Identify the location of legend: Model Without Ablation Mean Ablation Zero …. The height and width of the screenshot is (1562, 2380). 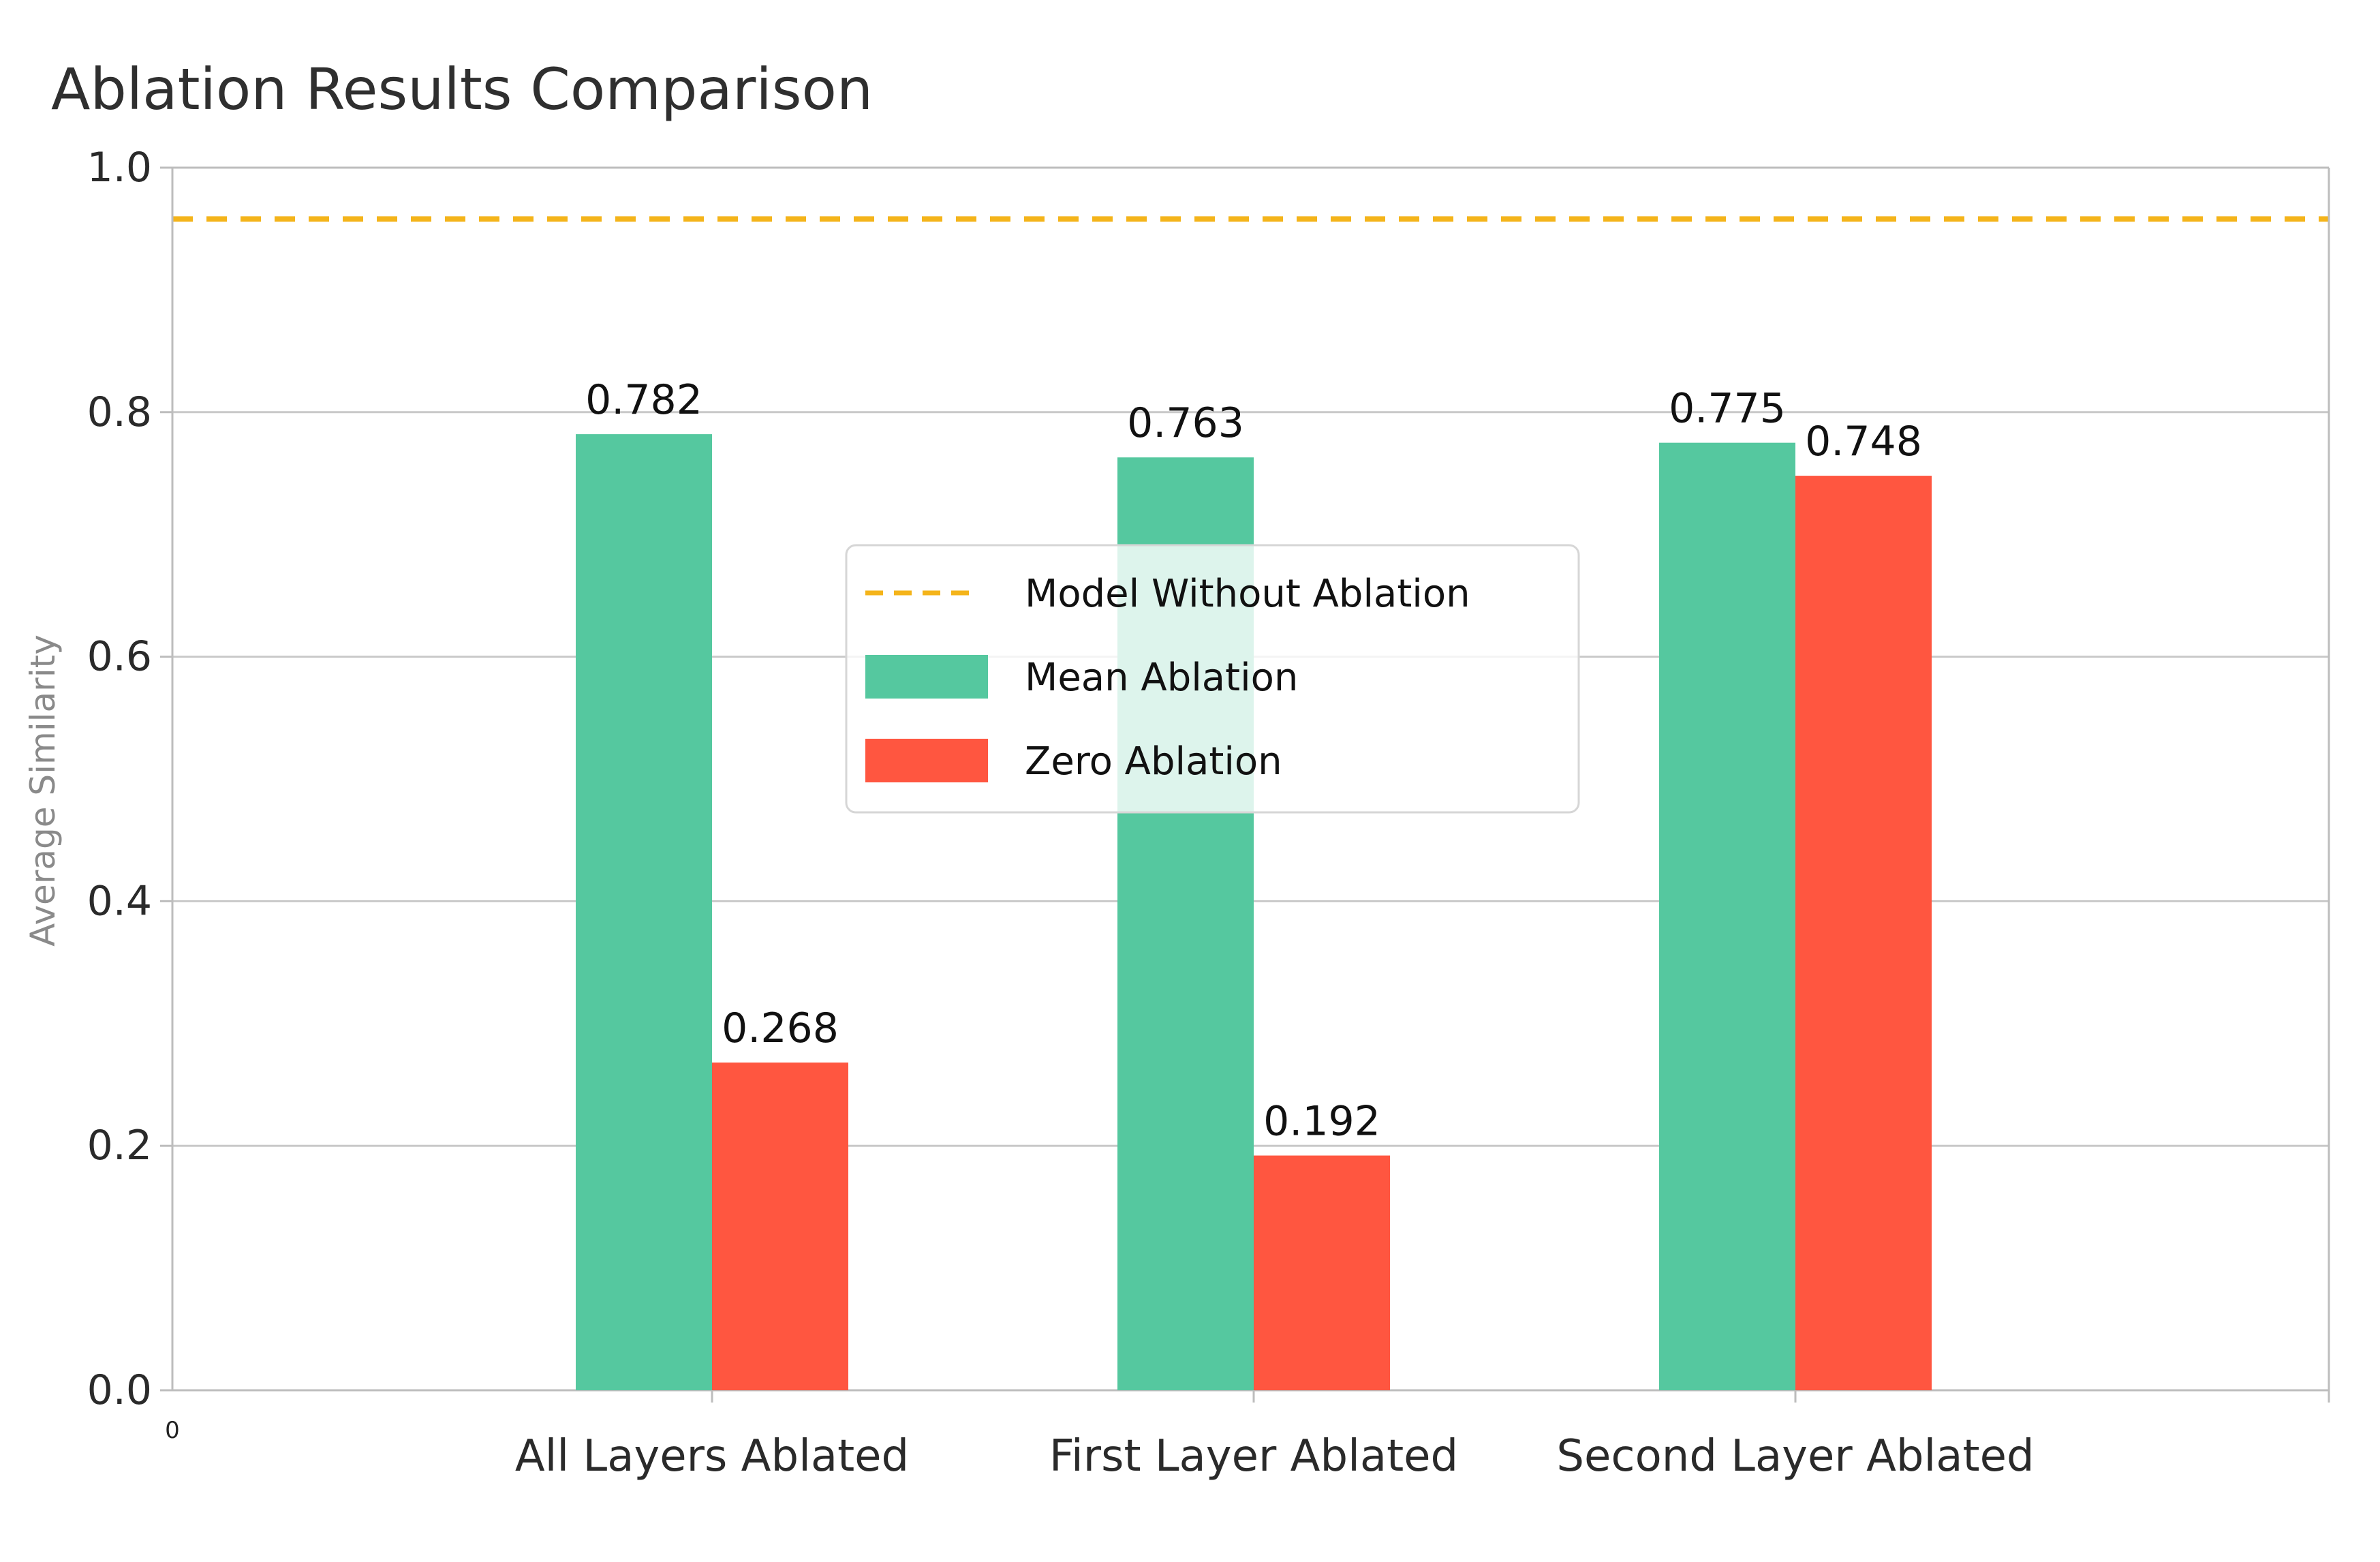
(1212, 679).